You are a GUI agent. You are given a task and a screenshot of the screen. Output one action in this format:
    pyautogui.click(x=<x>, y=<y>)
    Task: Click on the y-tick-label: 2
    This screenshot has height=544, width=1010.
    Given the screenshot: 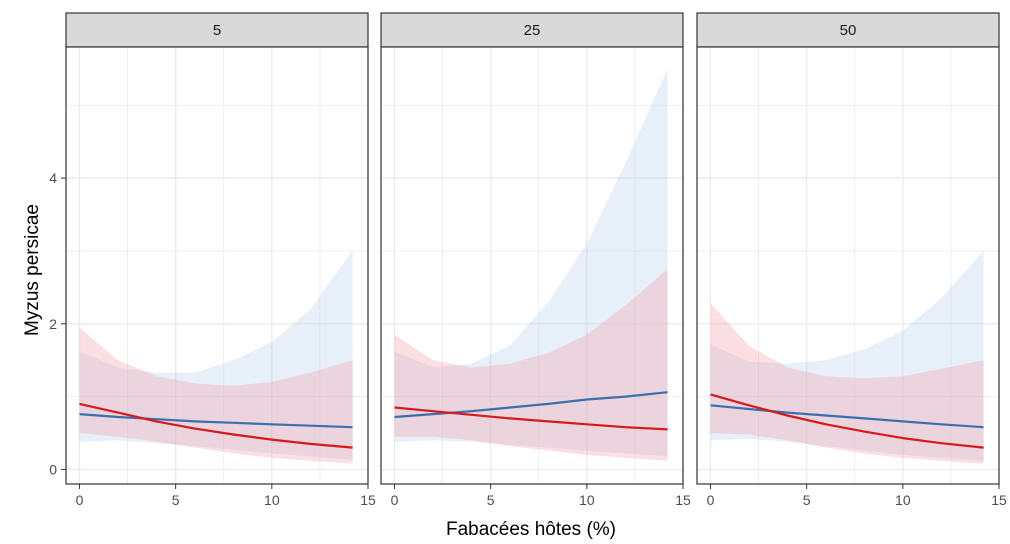 What is the action you would take?
    pyautogui.click(x=53, y=324)
    